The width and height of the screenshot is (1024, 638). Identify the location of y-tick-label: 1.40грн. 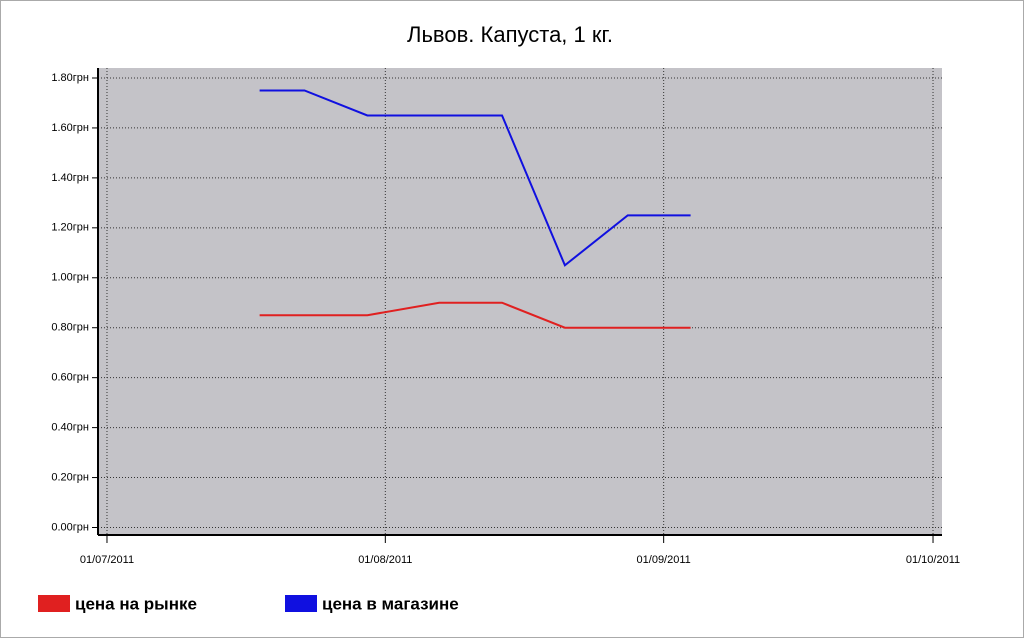
(70, 178).